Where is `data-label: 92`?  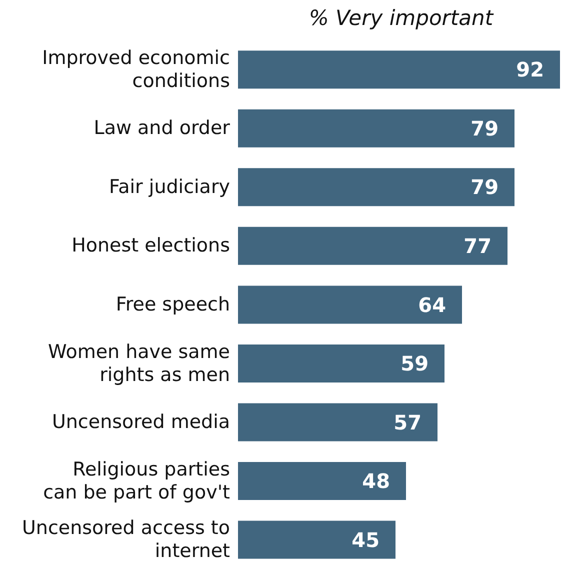 data-label: 92 is located at coordinates (530, 70).